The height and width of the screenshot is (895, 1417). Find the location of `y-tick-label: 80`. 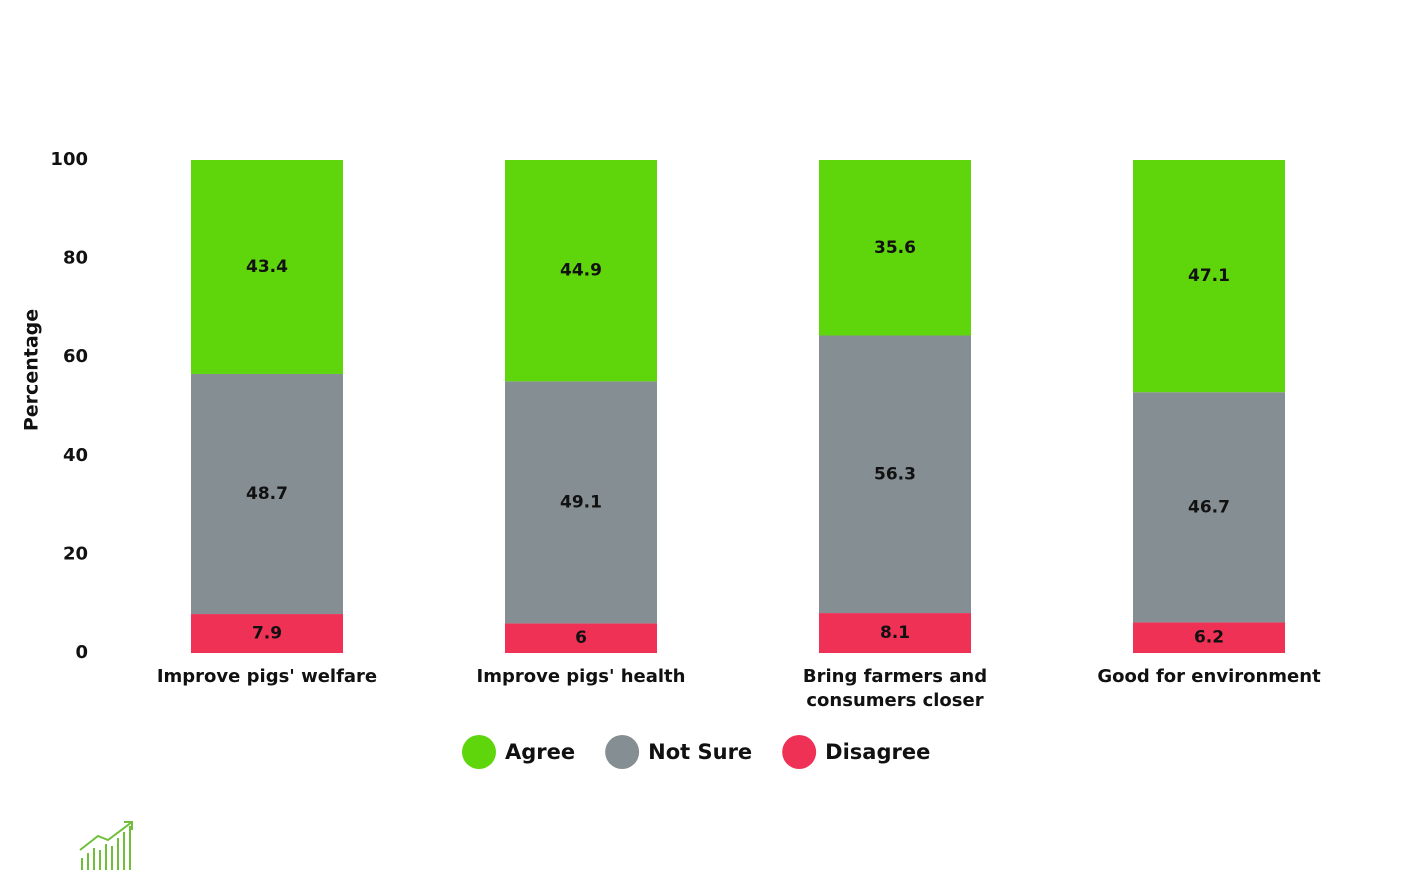

y-tick-label: 80 is located at coordinates (75, 258).